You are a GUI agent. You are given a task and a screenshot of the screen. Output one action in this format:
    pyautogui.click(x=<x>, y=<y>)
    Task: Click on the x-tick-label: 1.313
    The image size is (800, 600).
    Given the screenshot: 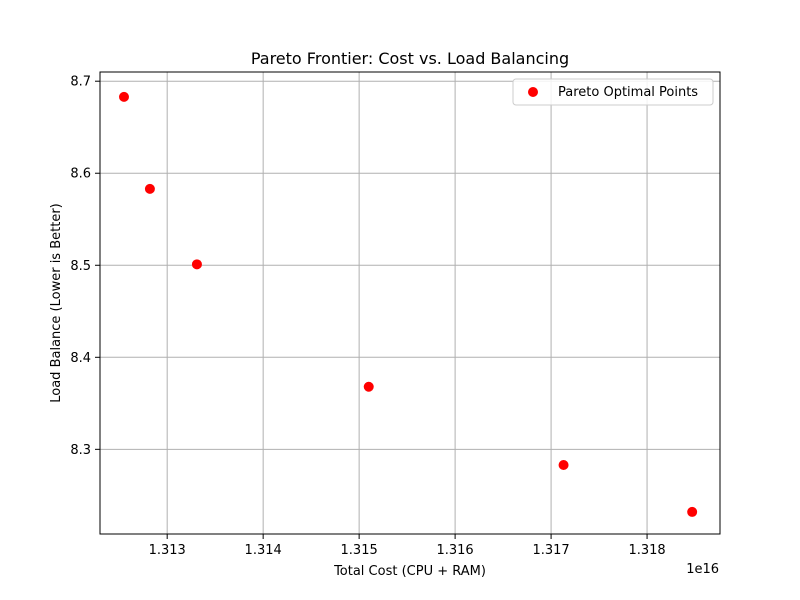 What is the action you would take?
    pyautogui.click(x=167, y=550)
    